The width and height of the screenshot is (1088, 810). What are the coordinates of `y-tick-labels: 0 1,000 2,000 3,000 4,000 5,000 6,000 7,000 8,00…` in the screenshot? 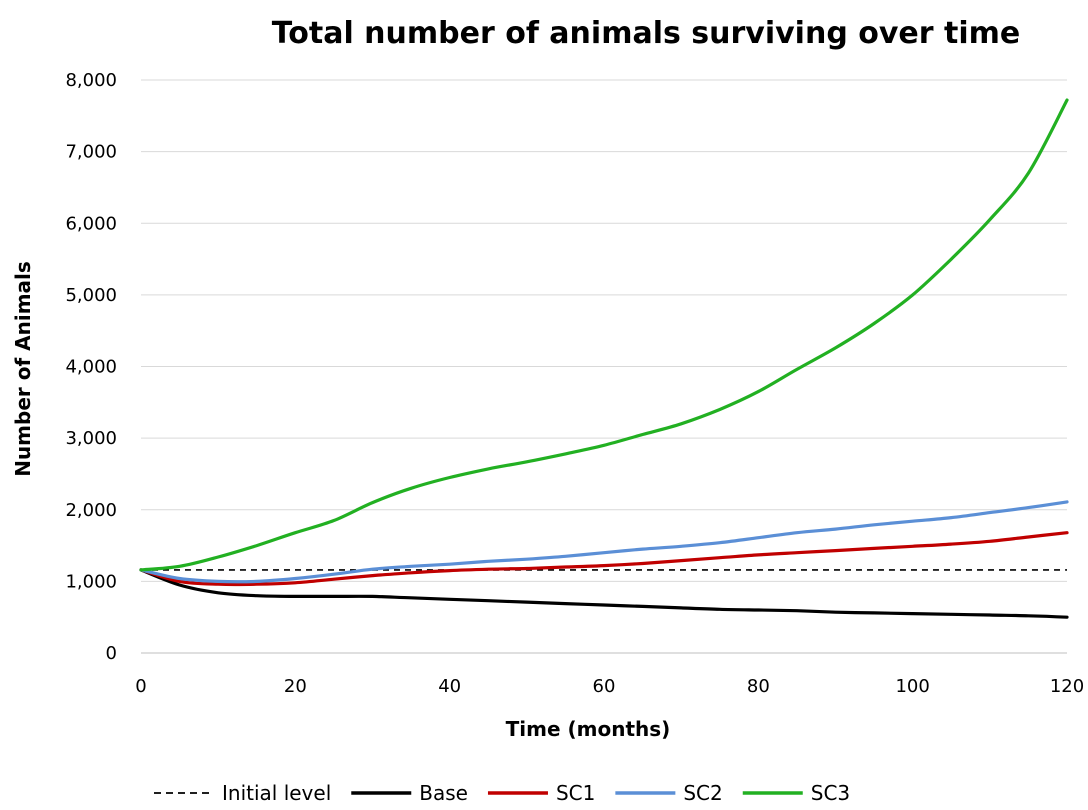 It's located at (91, 367).